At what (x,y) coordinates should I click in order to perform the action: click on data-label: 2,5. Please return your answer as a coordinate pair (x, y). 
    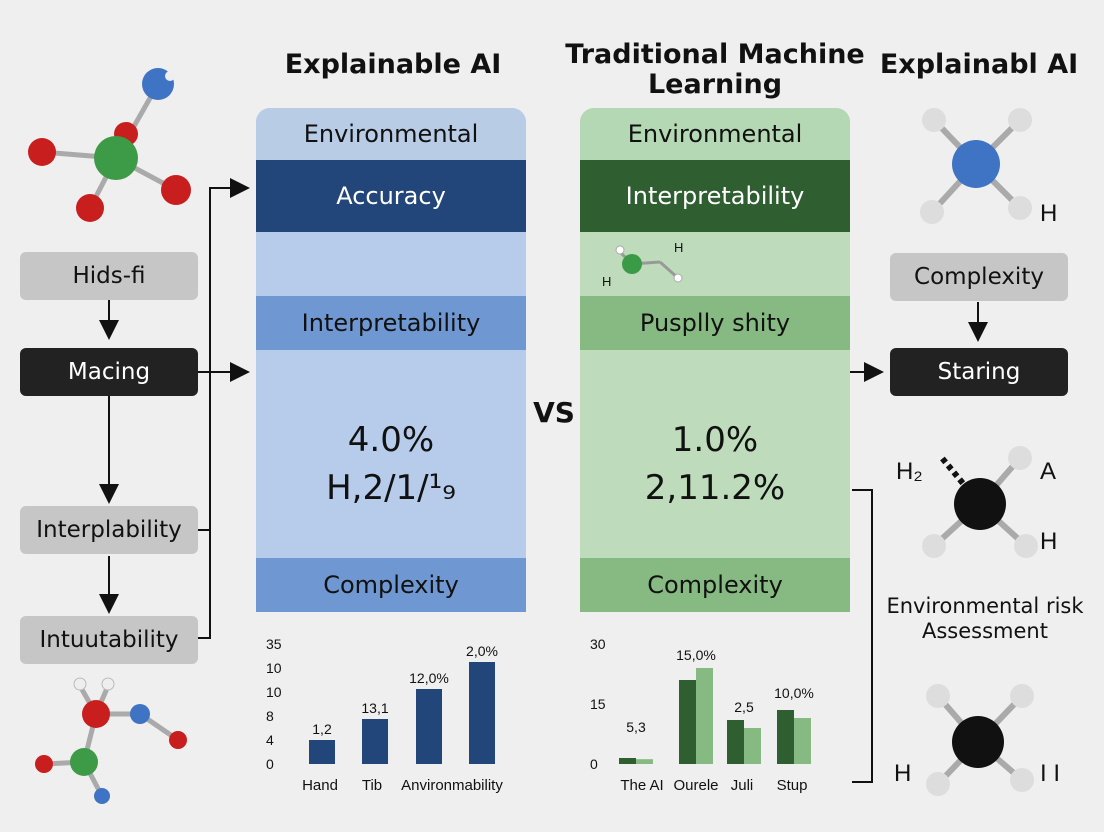
    Looking at the image, I should click on (744, 707).